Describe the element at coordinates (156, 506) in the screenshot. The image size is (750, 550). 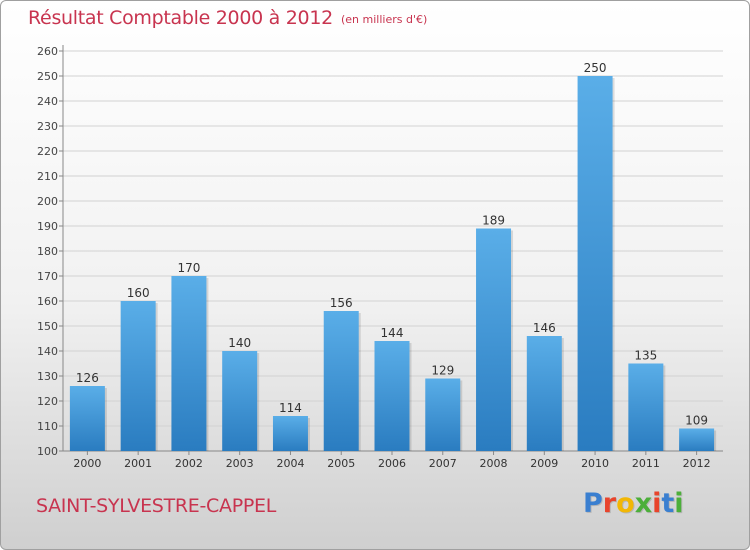
I see `commune-name: SAINT-SYLVESTRE-CAPPEL` at that location.